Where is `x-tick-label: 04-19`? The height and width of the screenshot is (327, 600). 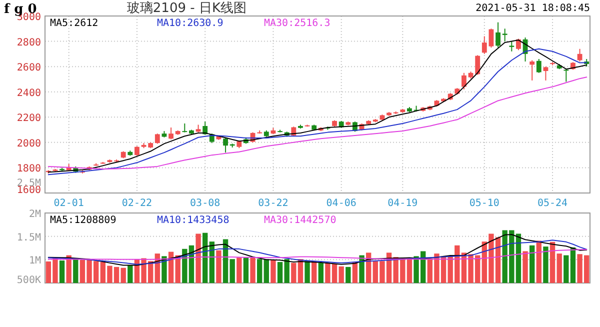
x-tick-label: 04-19 is located at coordinates (403, 203).